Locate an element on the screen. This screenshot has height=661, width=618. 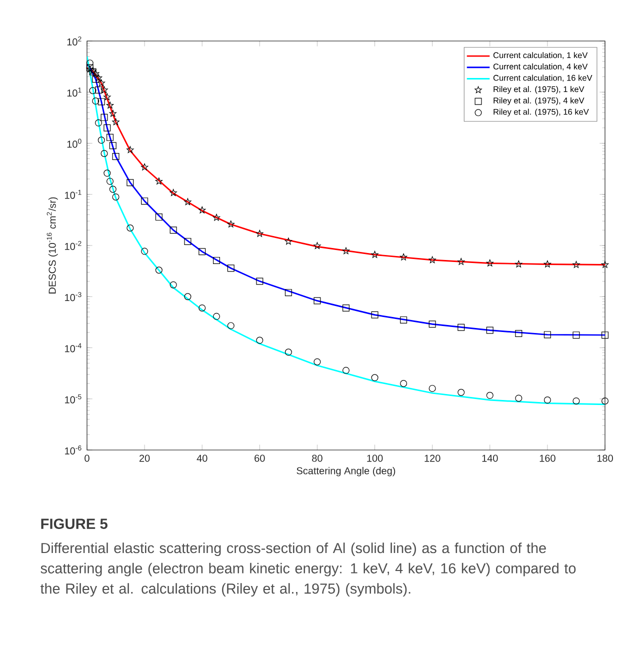
x-tick-label: 180 is located at coordinates (606, 458).